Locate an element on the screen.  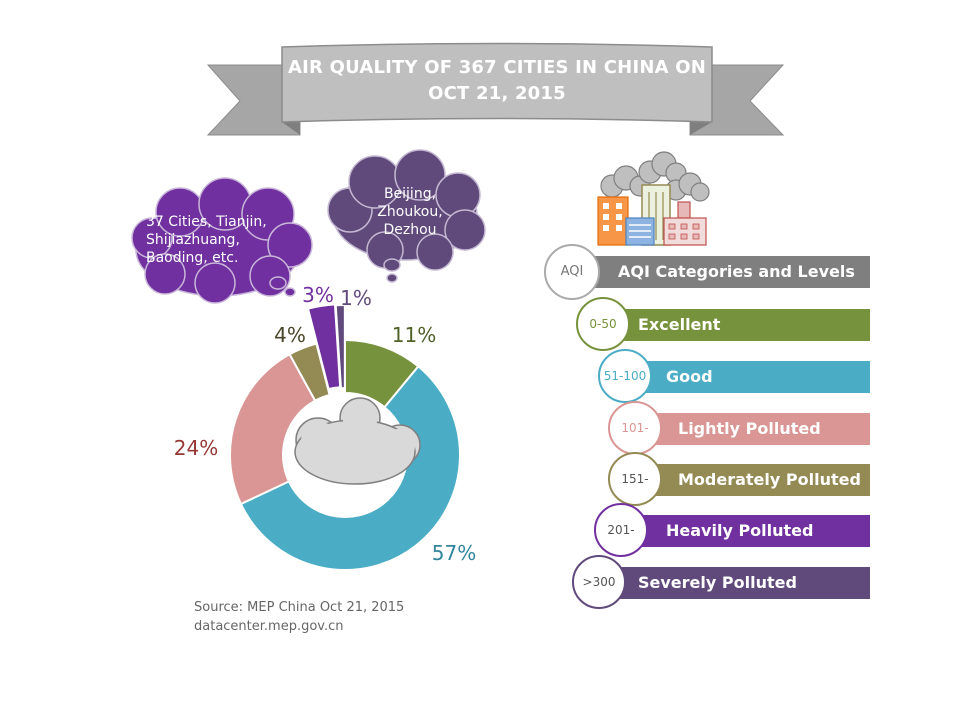
legend-range-severely-polluted: >300 is located at coordinates (599, 582).